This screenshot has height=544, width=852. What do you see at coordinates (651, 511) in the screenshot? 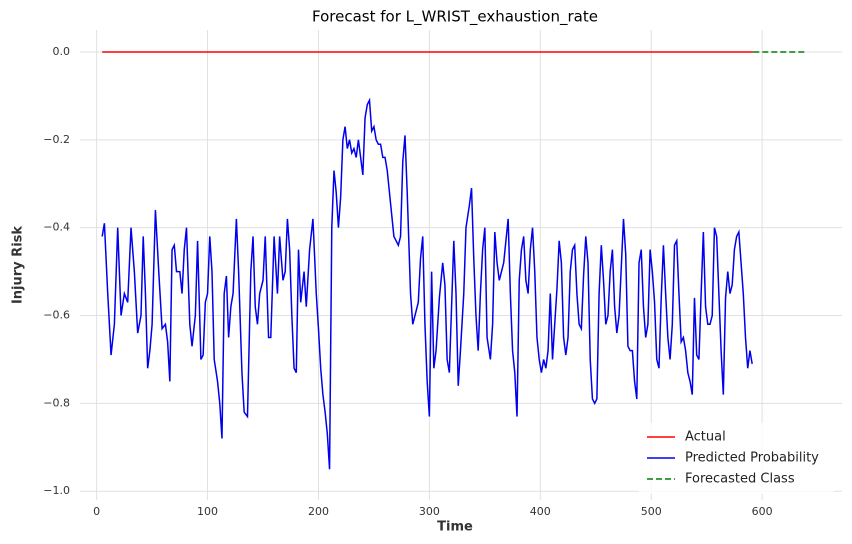
I see `x-tick-label: 500` at bounding box center [651, 511].